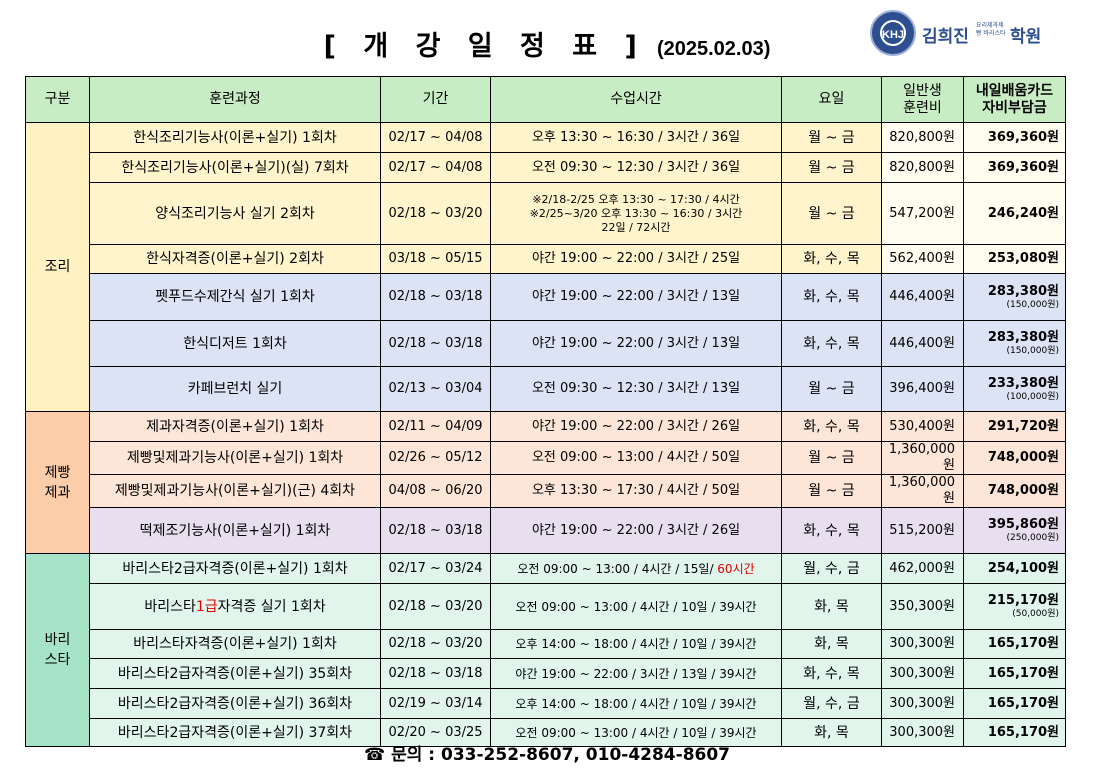  Describe the element at coordinates (235, 732) in the screenshot. I see `course-name: 바리스타2급자격증(이론+실기) 37회차` at that location.